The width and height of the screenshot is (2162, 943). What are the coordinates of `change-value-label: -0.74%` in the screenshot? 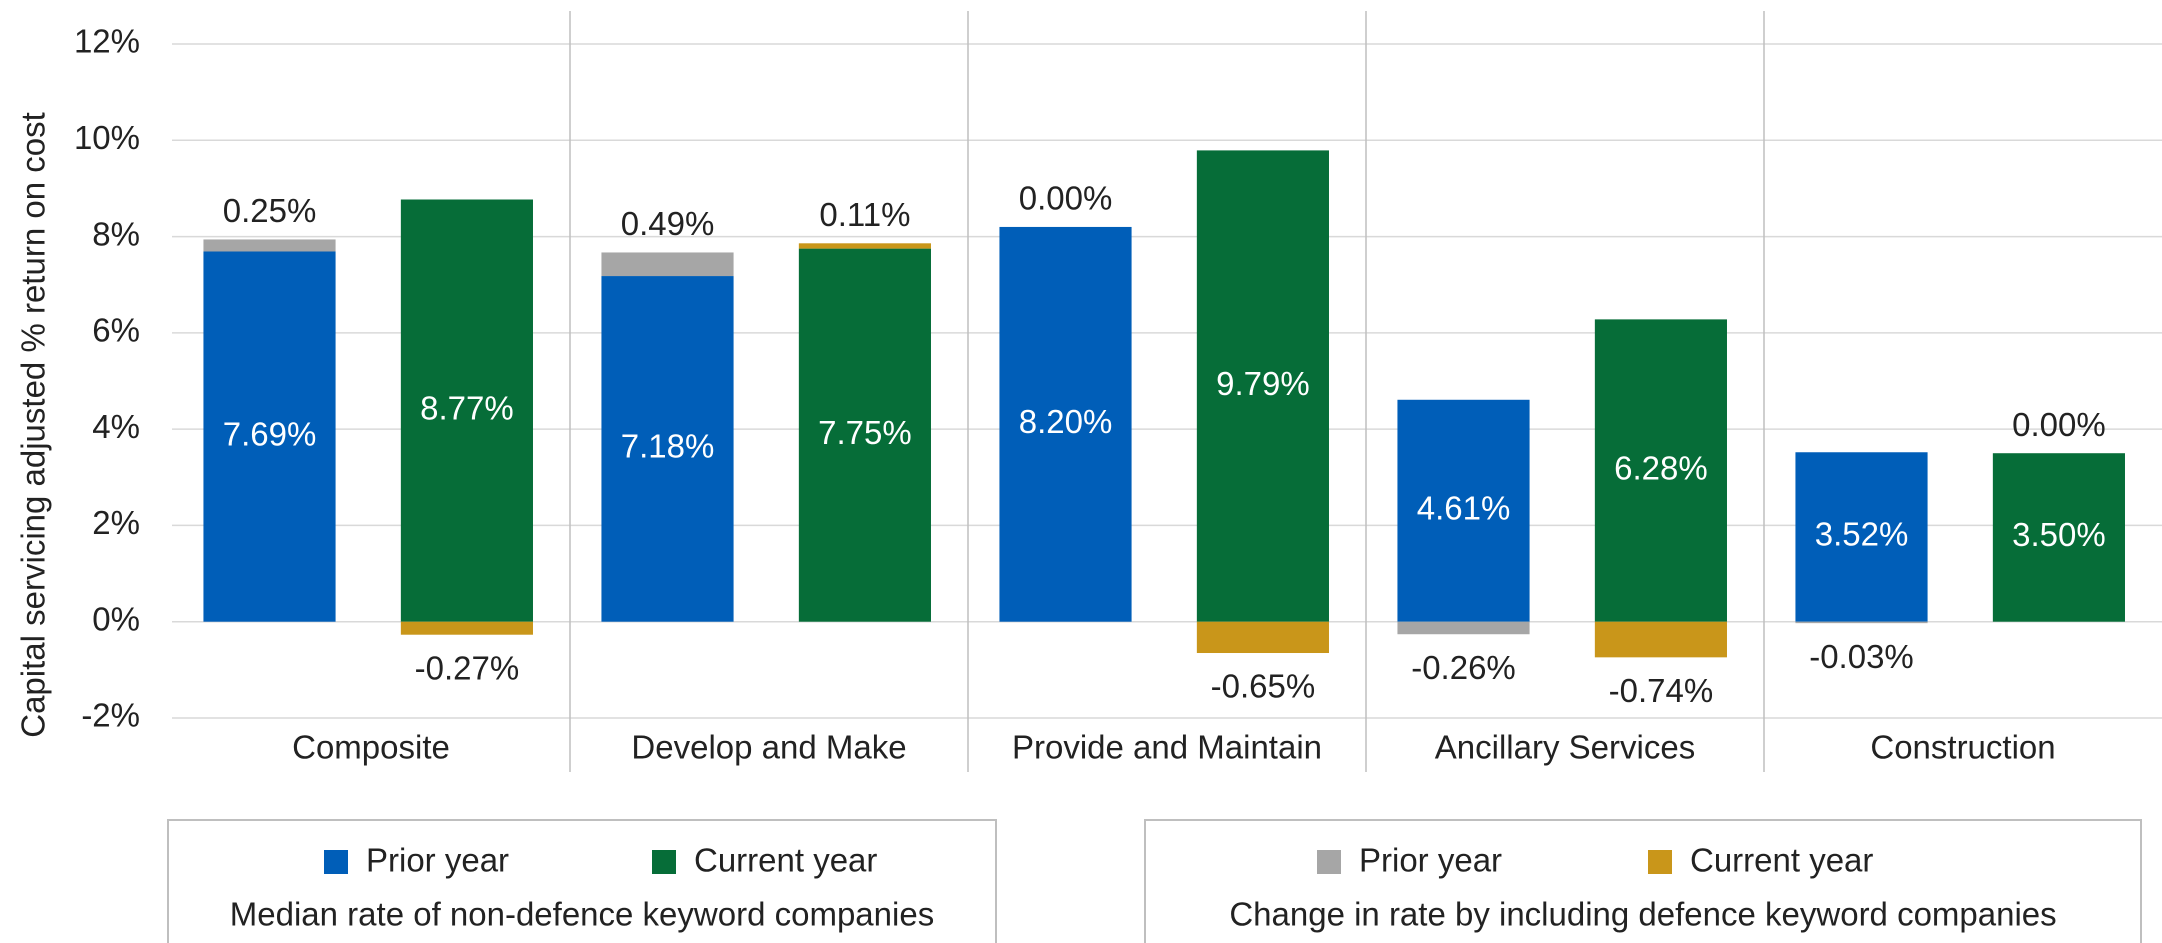 It's located at (1661, 690).